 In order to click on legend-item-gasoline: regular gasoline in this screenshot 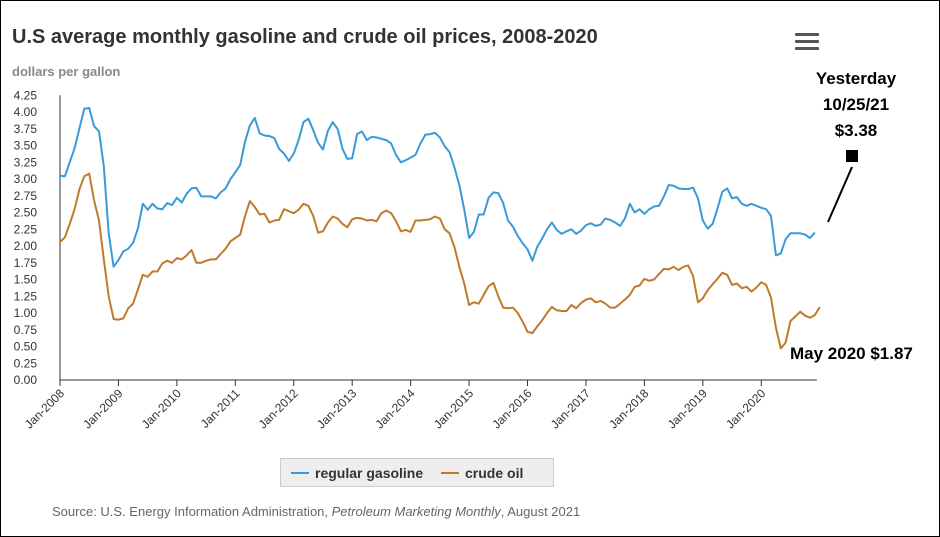, I will do `click(369, 473)`.